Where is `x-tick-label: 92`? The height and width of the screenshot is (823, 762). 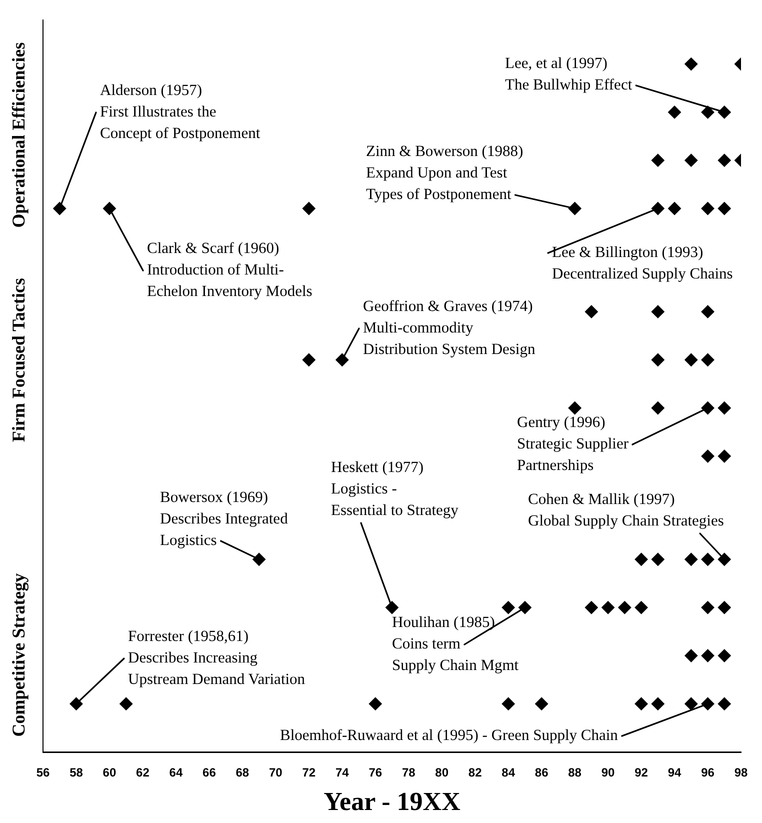
x-tick-label: 92 is located at coordinates (641, 773).